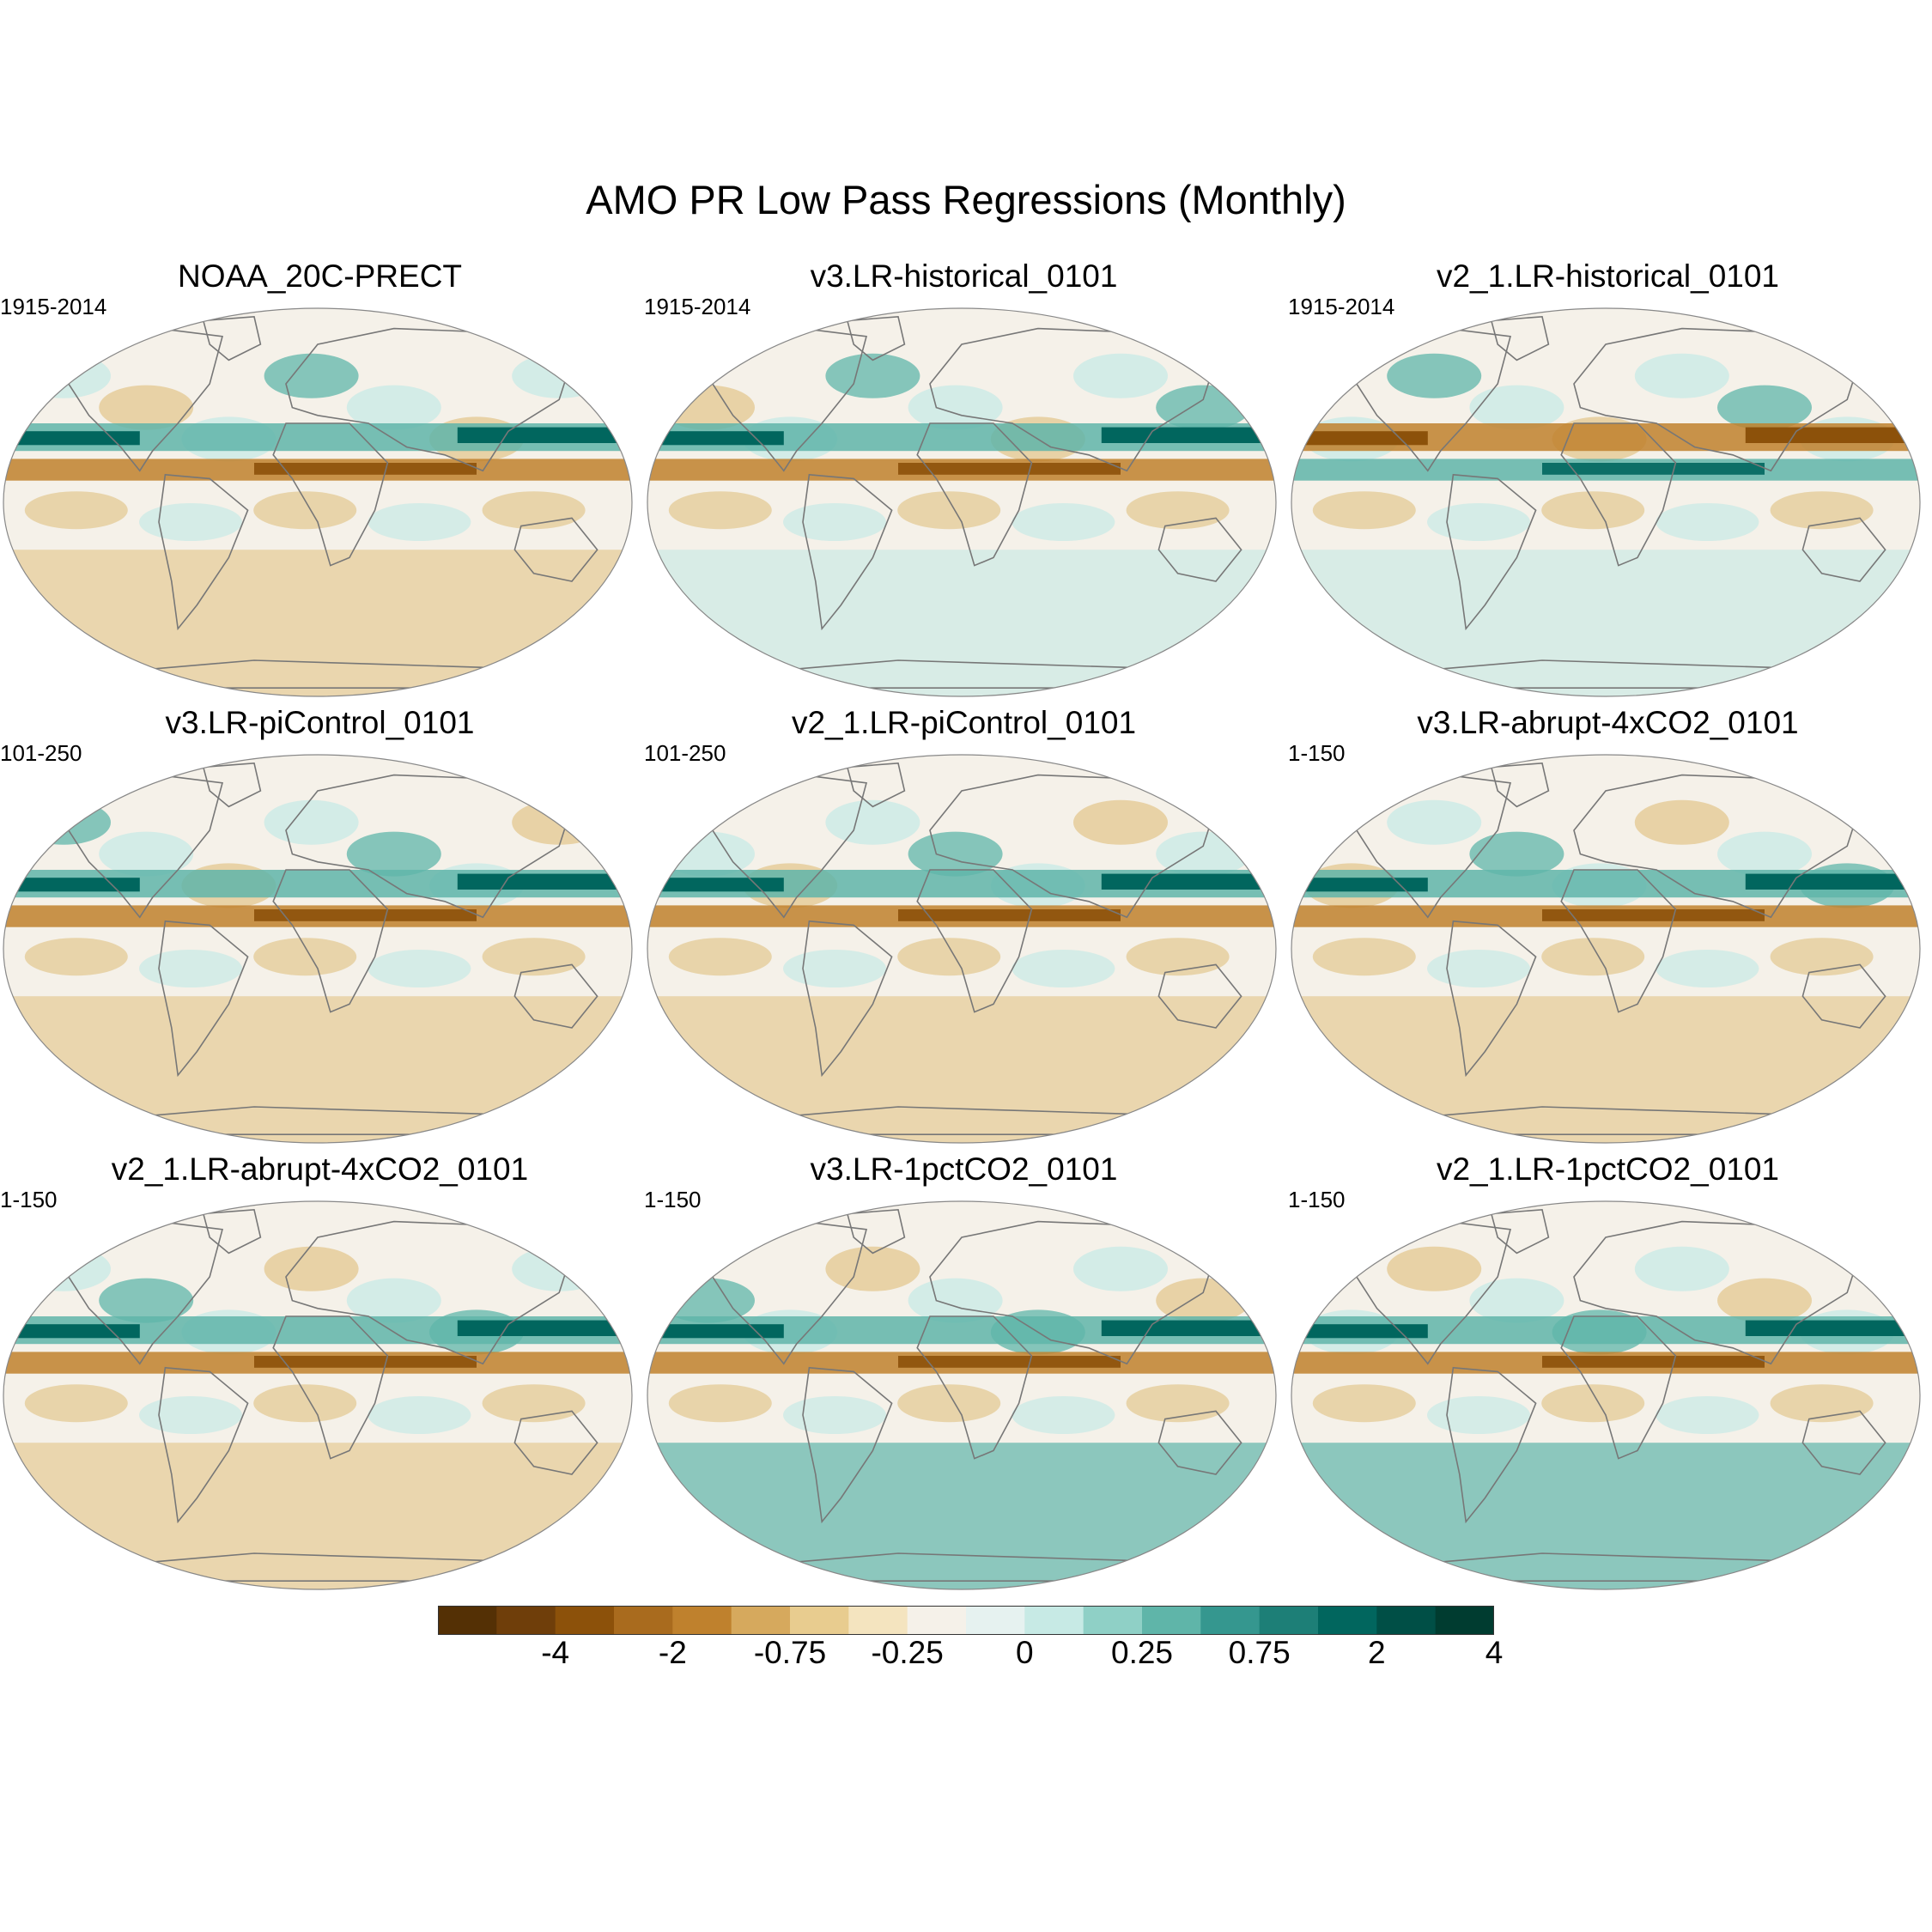  I want to click on map-panel: v2_1.LR-abrupt-4xCO2_0101 1-150, so click(320, 1371).